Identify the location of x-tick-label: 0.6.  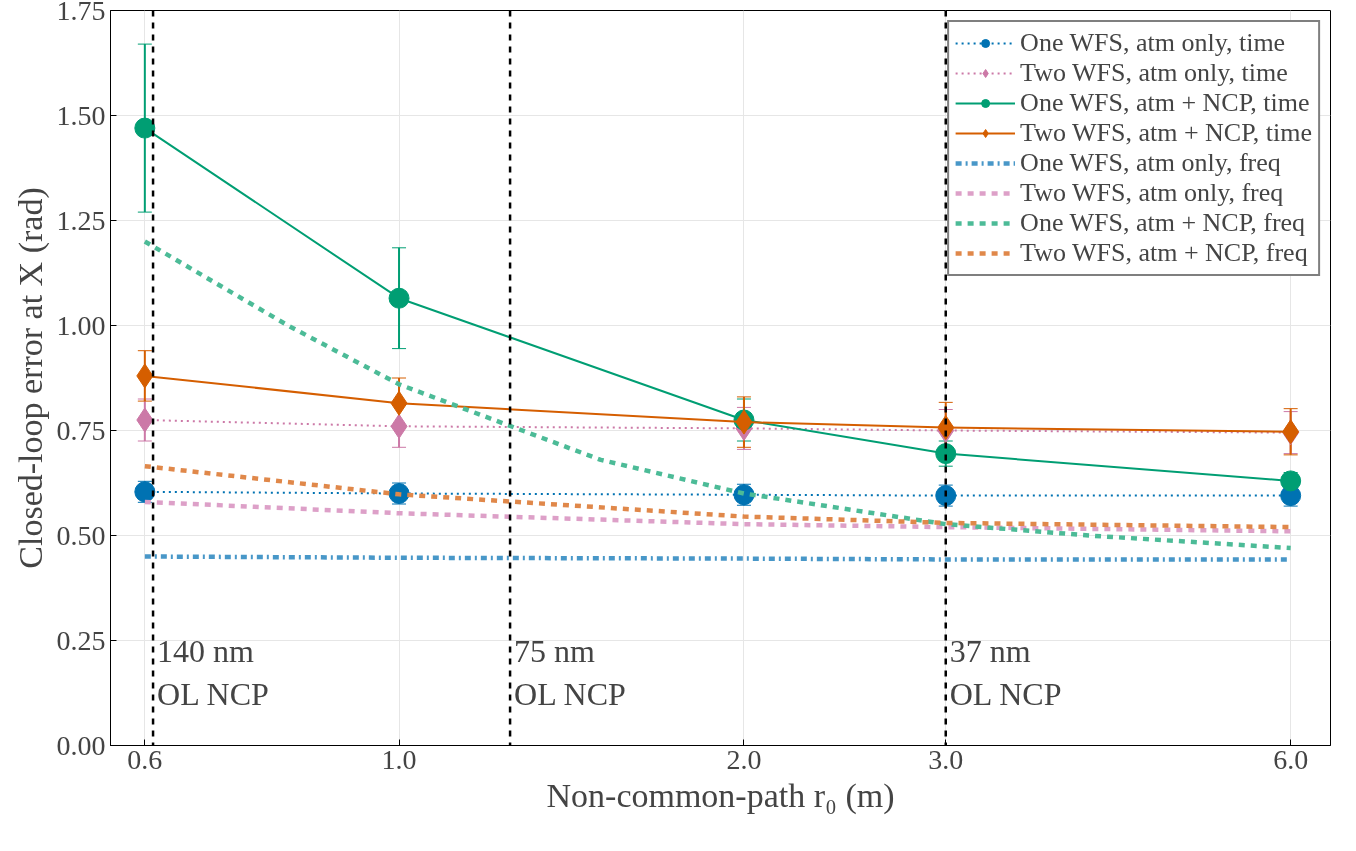
(145, 759).